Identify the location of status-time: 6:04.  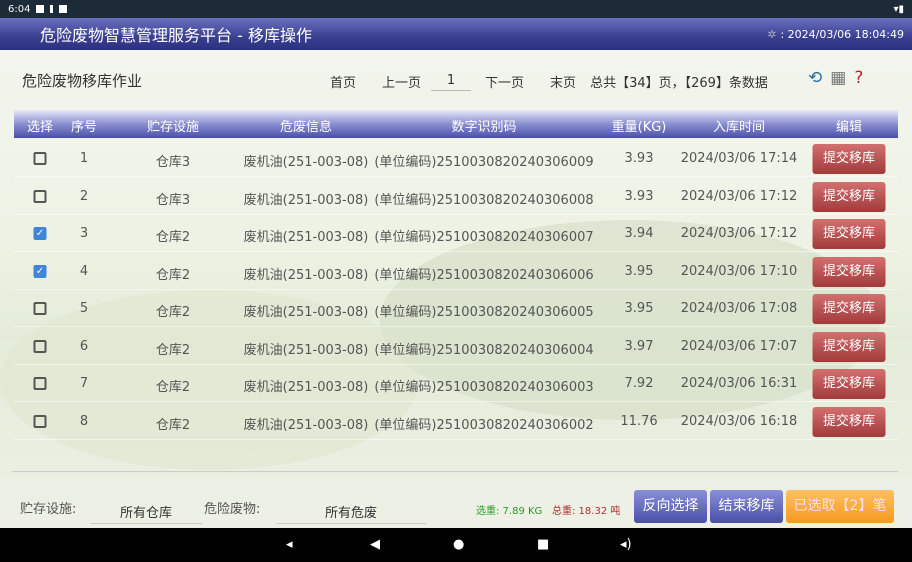
(19, 9).